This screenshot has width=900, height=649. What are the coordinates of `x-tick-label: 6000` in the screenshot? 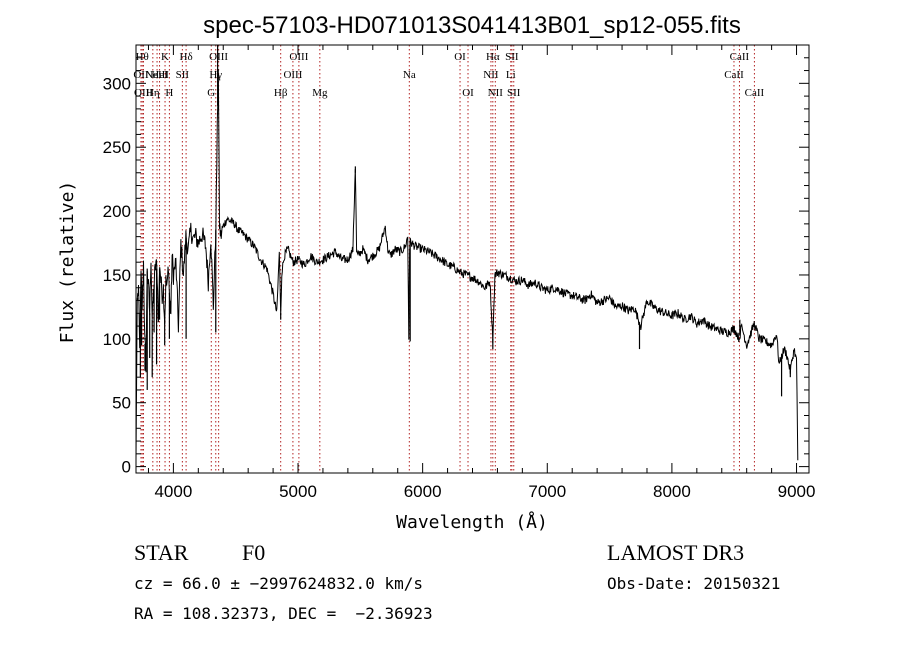 It's located at (423, 491).